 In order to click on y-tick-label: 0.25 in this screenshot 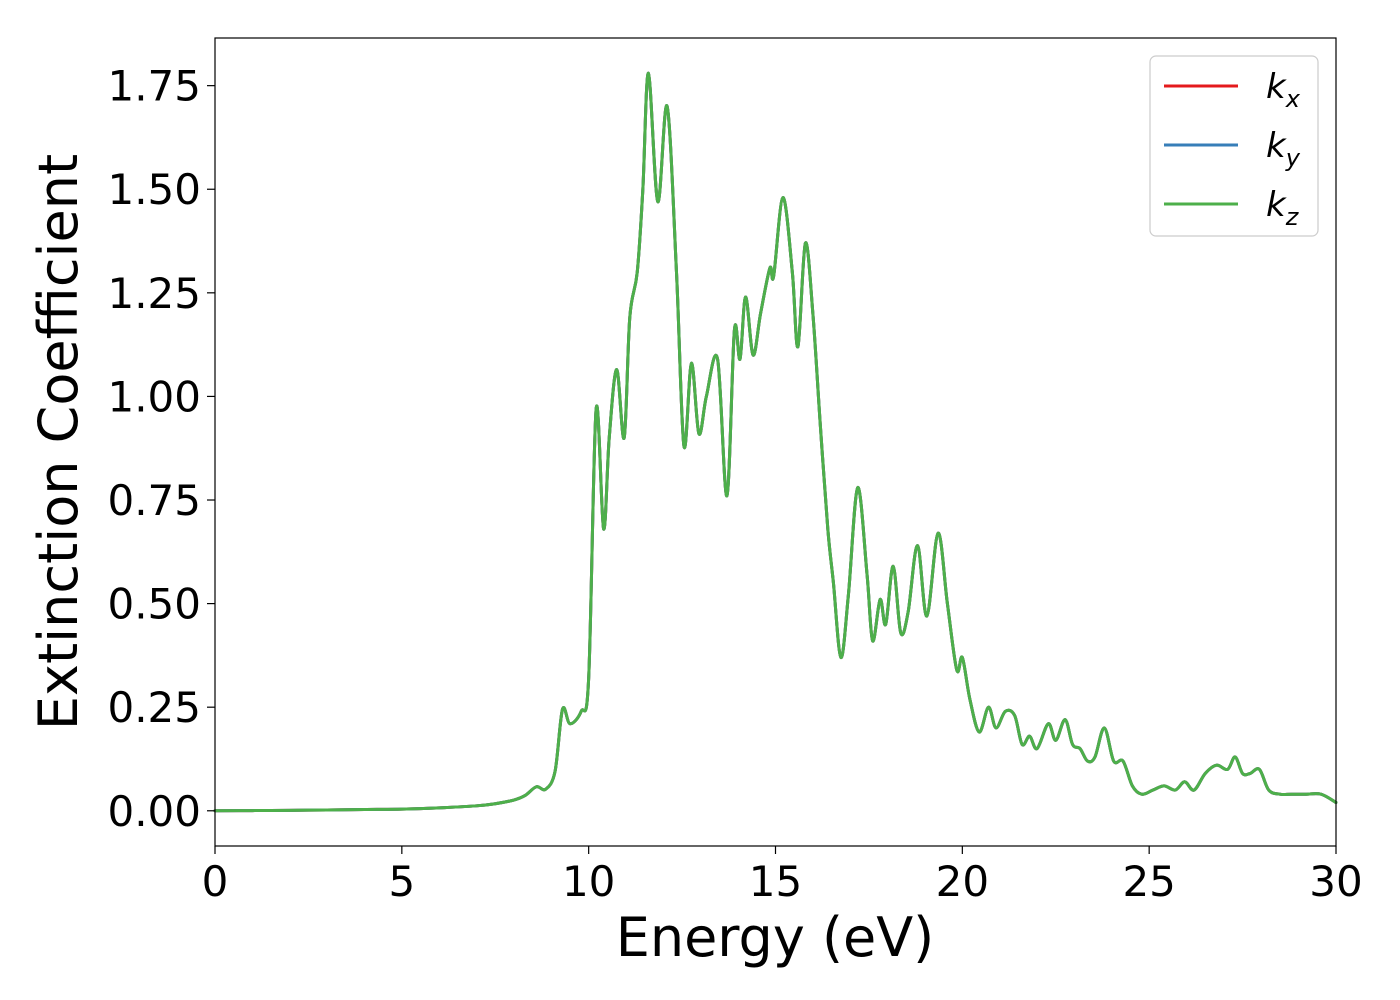, I will do `click(154, 707)`.